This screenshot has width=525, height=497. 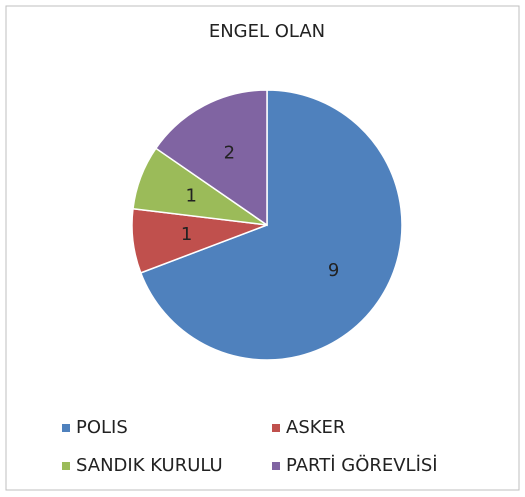 I want to click on data-label: 2, so click(x=229, y=152).